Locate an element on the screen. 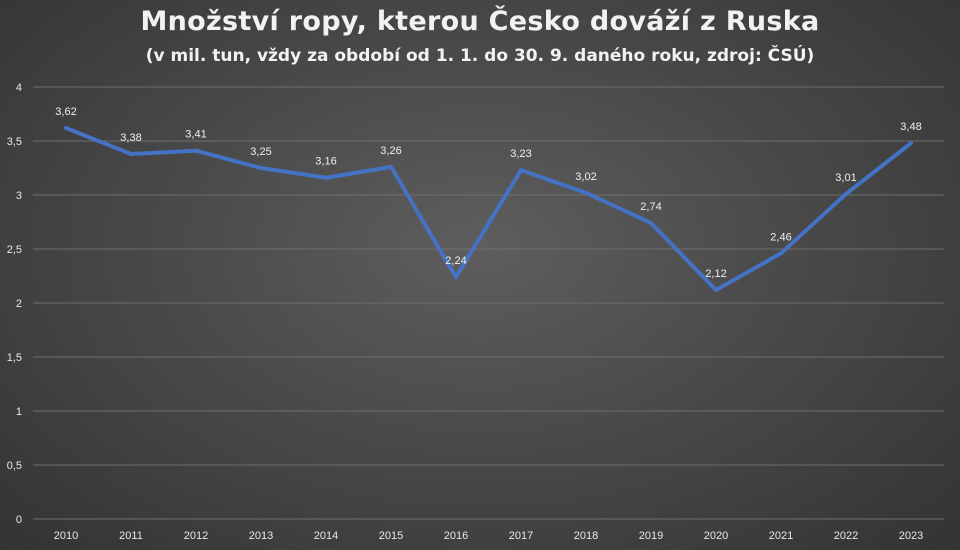 The width and height of the screenshot is (960, 550). x-tick-label: 2016 is located at coordinates (456, 536).